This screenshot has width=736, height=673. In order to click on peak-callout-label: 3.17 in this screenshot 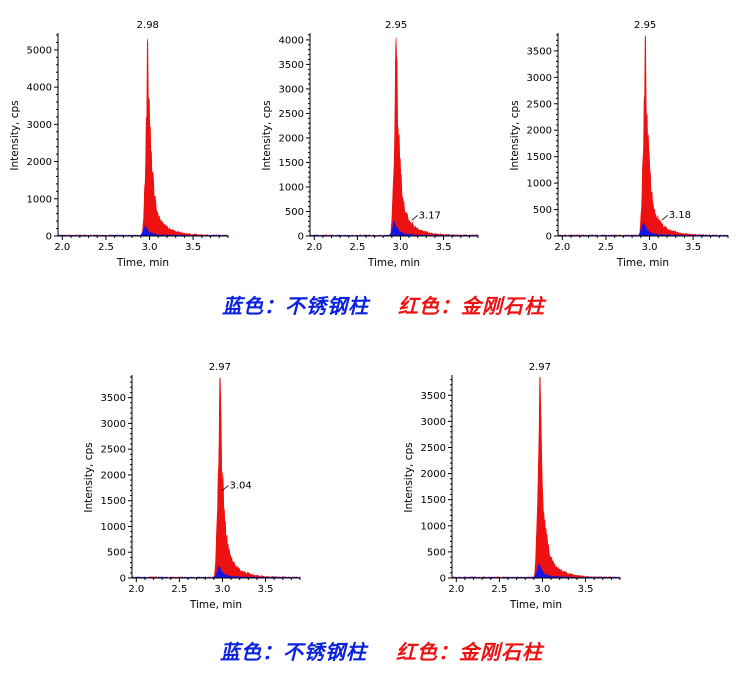, I will do `click(430, 215)`.